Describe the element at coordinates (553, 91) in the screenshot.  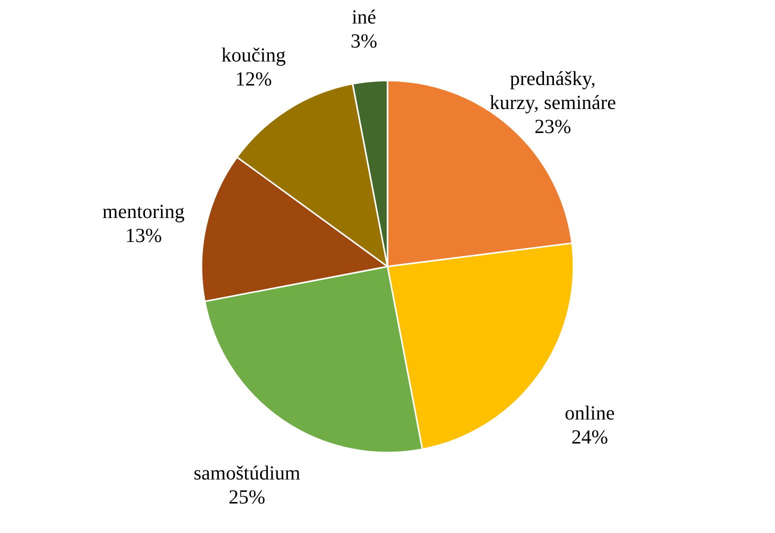
I see `slice-label: prednášky, kurzy, semináre` at that location.